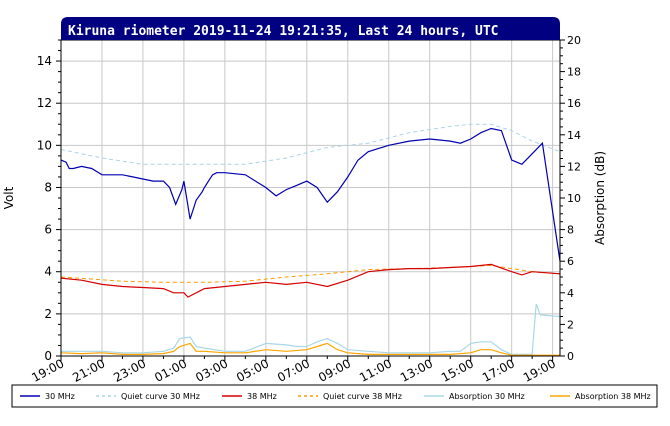  What do you see at coordinates (48, 272) in the screenshot?
I see `y-tick-label: 4` at bounding box center [48, 272].